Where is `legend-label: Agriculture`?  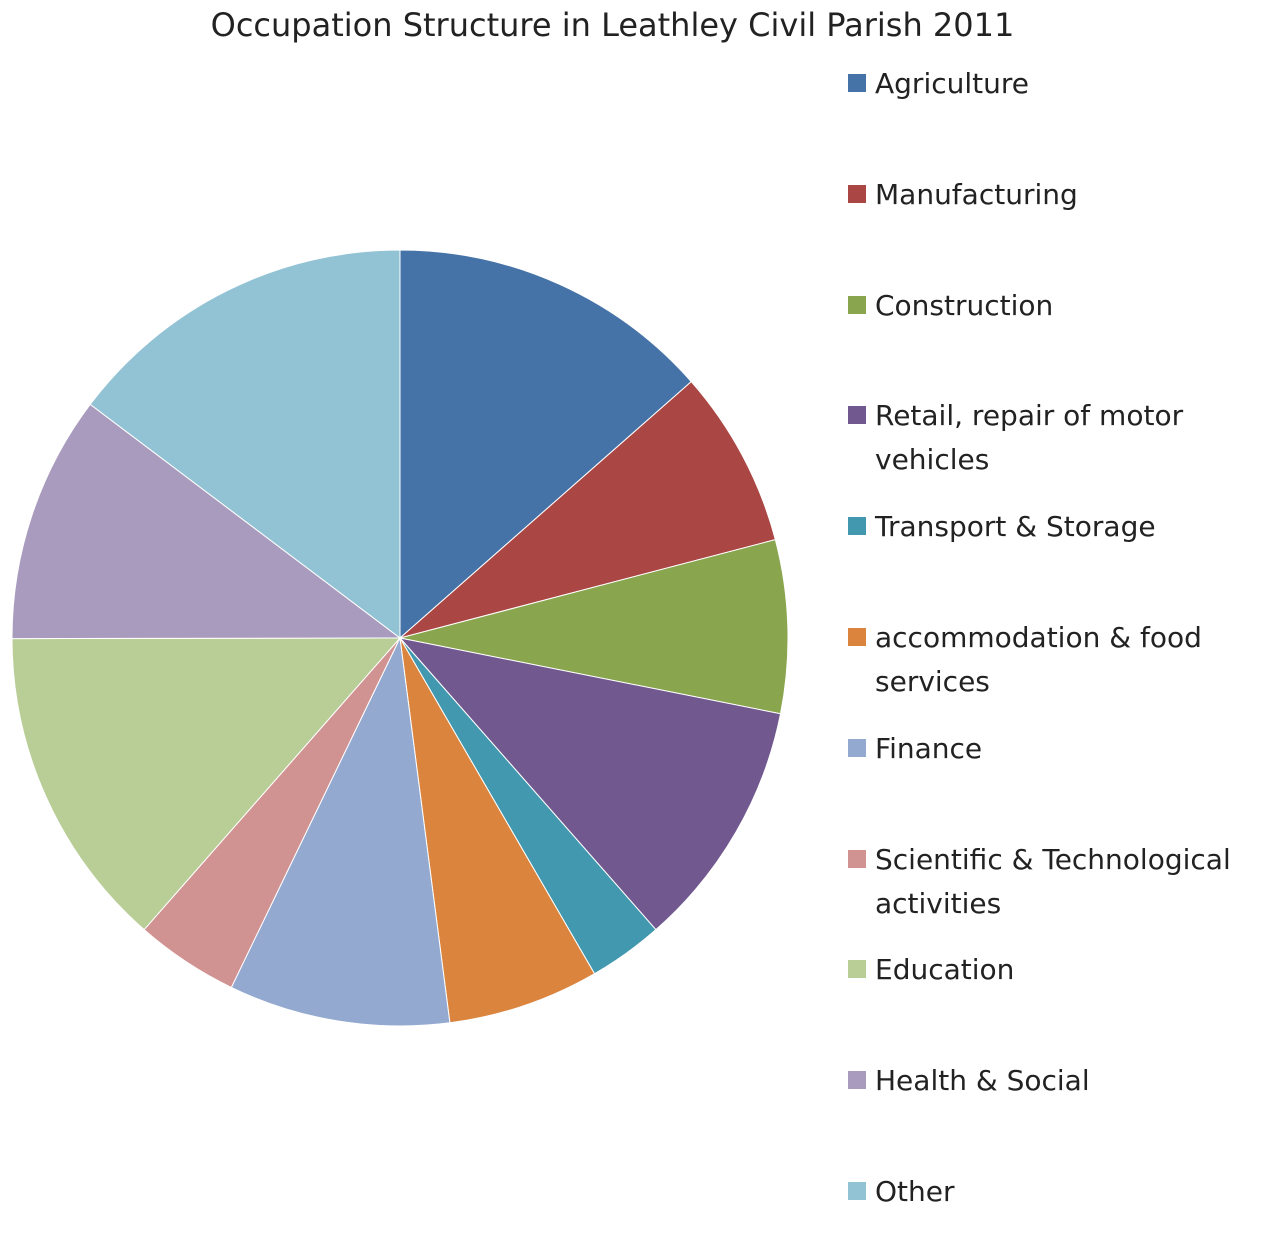
legend-label: Agriculture is located at coordinates (952, 83).